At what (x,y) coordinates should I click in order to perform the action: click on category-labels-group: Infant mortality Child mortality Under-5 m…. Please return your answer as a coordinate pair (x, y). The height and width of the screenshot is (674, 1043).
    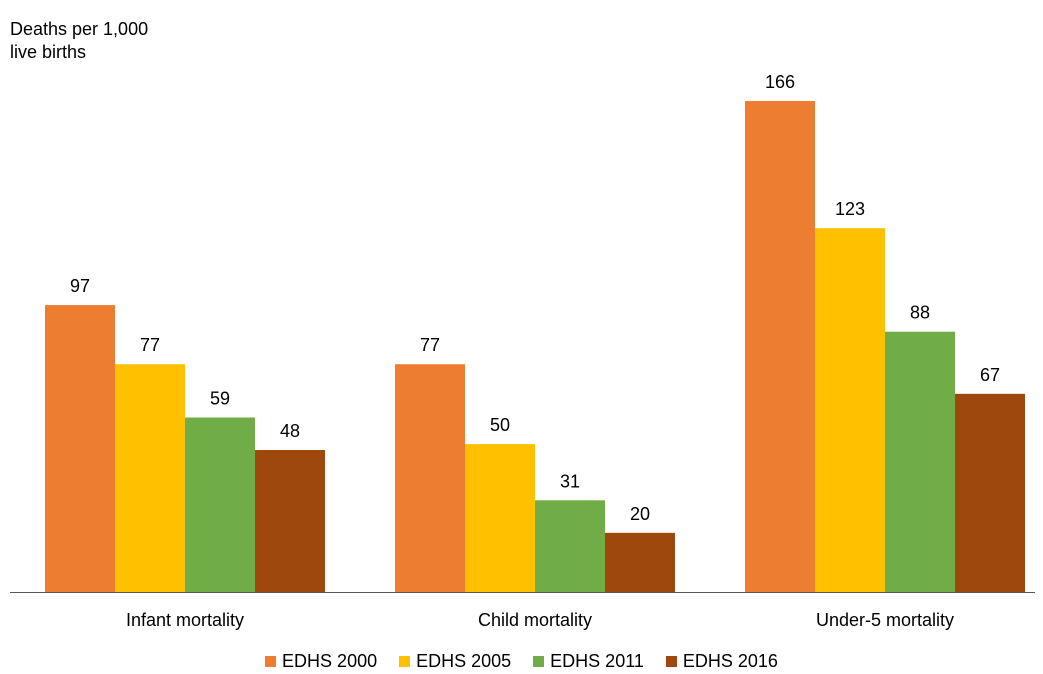
    Looking at the image, I should click on (540, 620).